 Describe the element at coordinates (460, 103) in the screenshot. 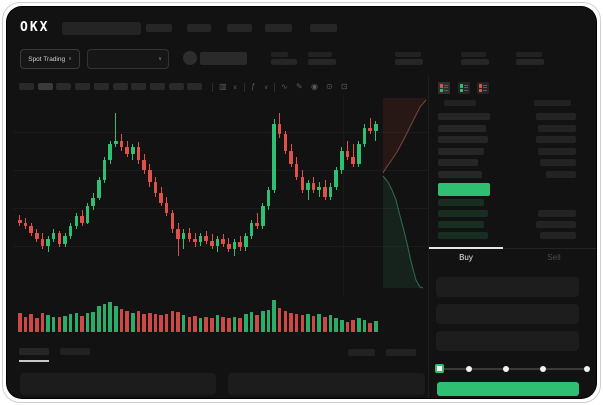

I see `orderbook-col-header-price` at that location.